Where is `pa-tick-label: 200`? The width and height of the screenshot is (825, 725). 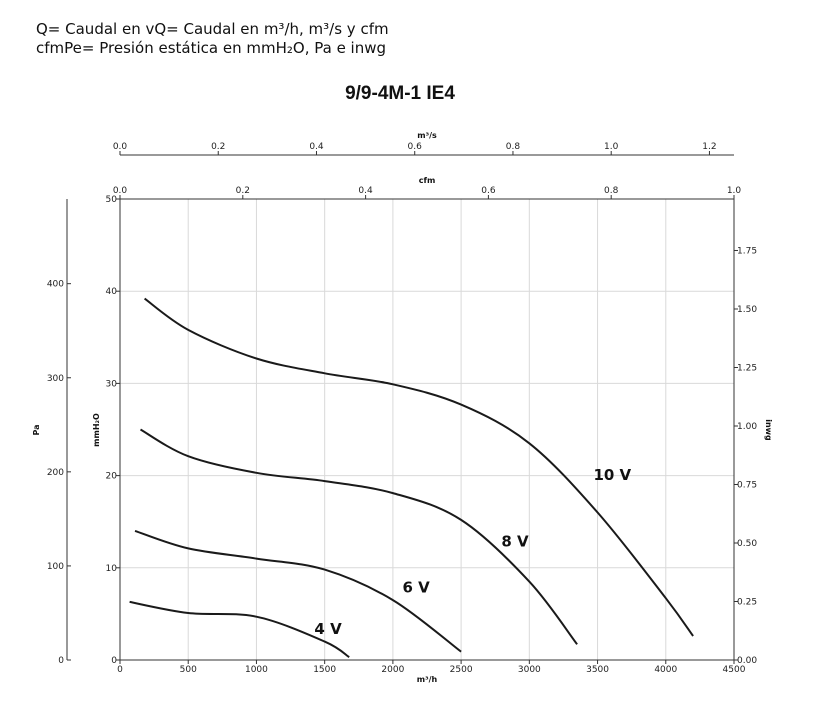 pa-tick-label: 200 is located at coordinates (55, 473).